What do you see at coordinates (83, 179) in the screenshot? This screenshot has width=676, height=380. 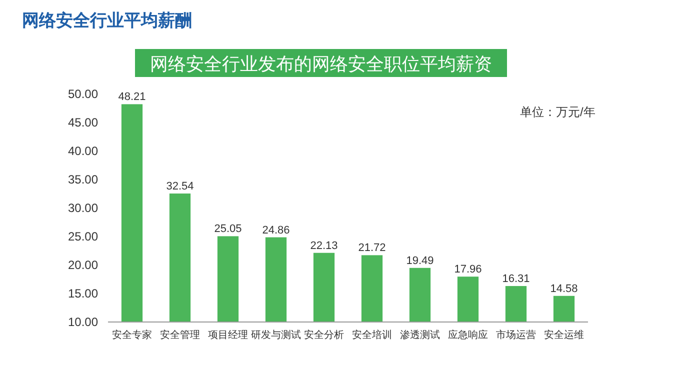 I see `y-tick-label: 35.00` at bounding box center [83, 179].